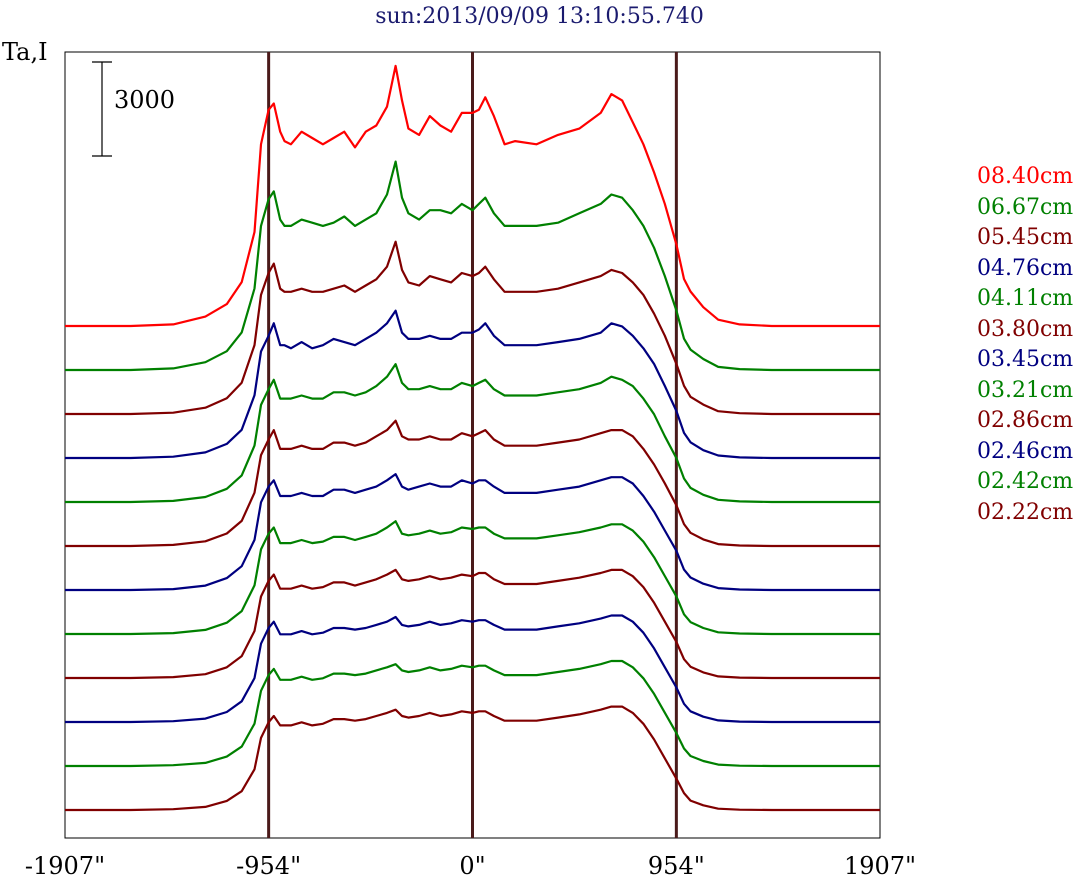 This screenshot has width=1079, height=885. I want to click on legend-entry: 06.67cm, so click(1025, 207).